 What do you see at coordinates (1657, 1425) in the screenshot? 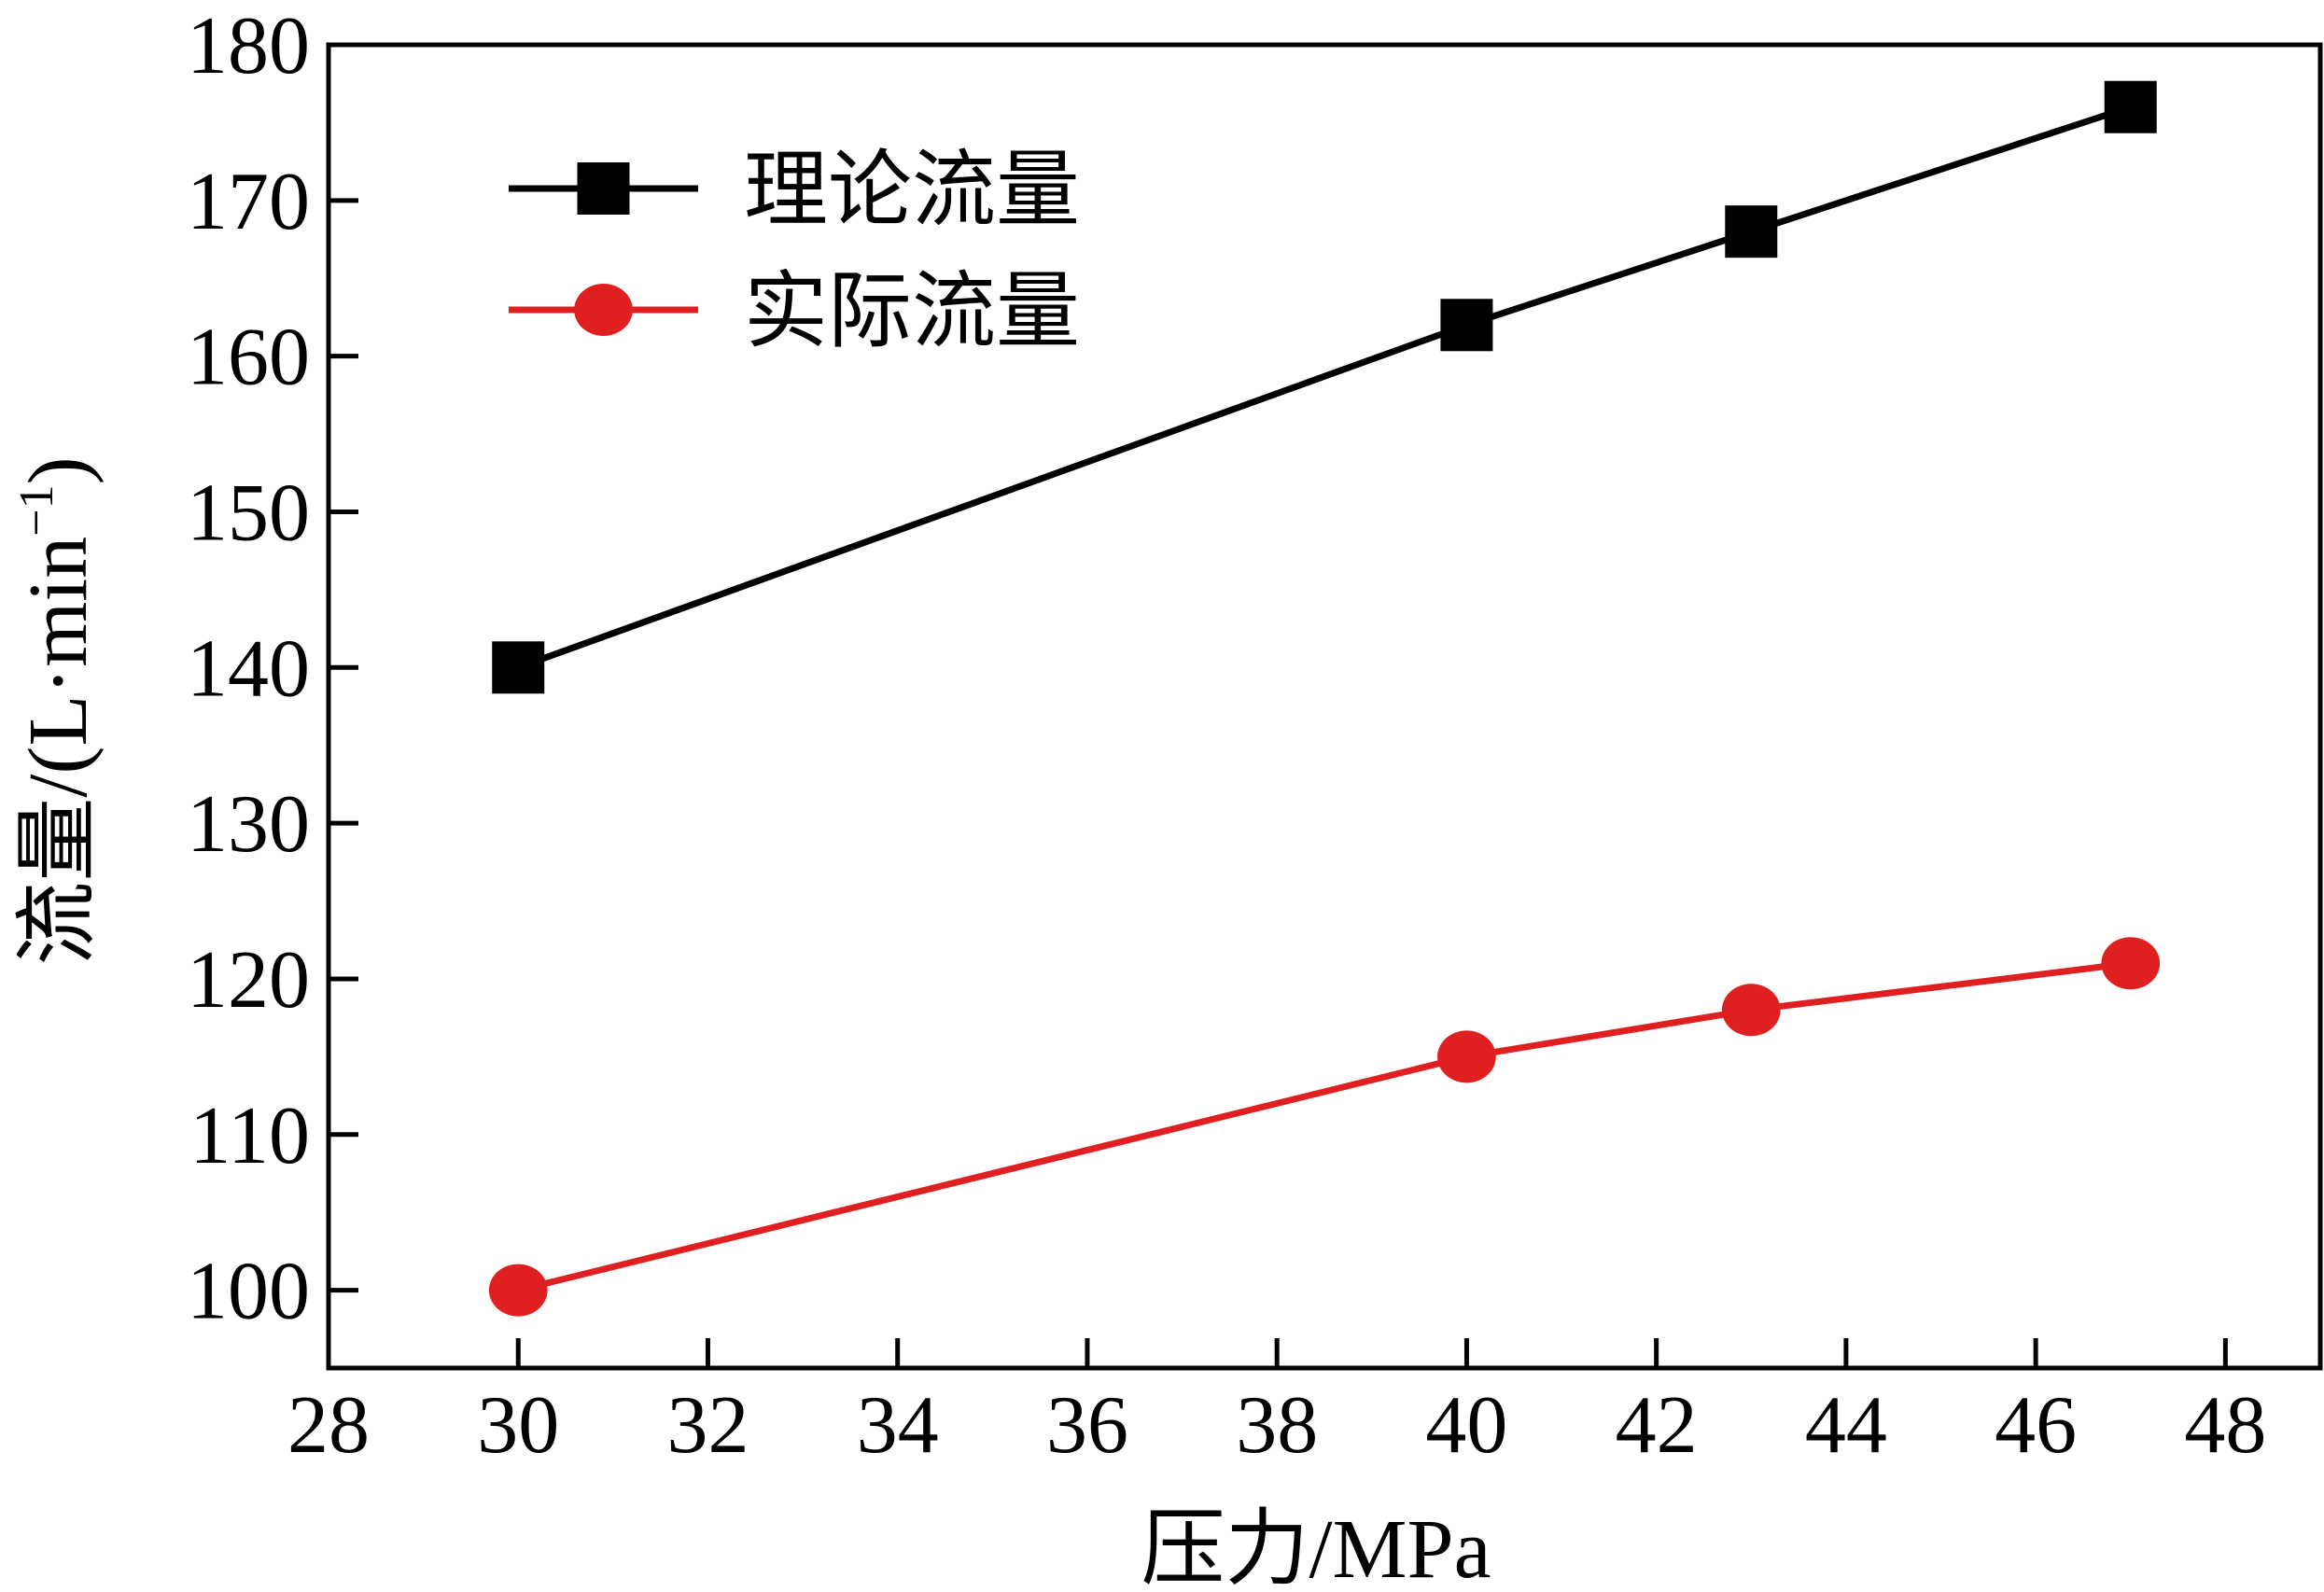
I see `x-tick-label: 42` at bounding box center [1657, 1425].